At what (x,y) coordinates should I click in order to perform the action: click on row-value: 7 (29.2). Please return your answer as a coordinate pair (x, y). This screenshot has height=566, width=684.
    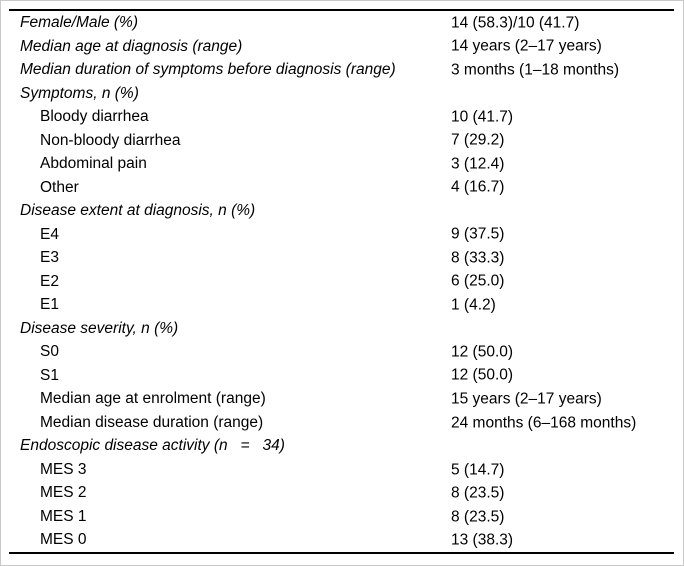
    Looking at the image, I should click on (478, 140).